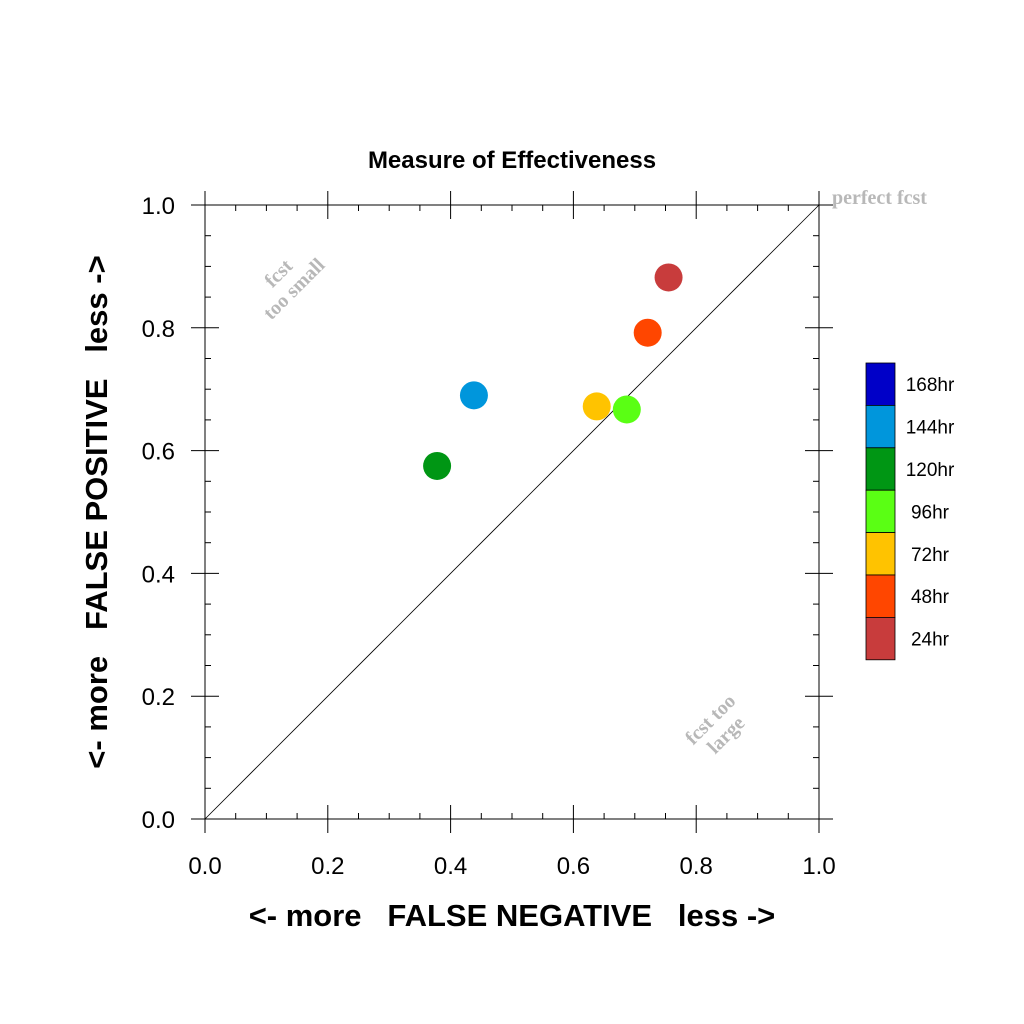 This screenshot has width=1024, height=1024. I want to click on legend-swatch-72hr, so click(880, 554).